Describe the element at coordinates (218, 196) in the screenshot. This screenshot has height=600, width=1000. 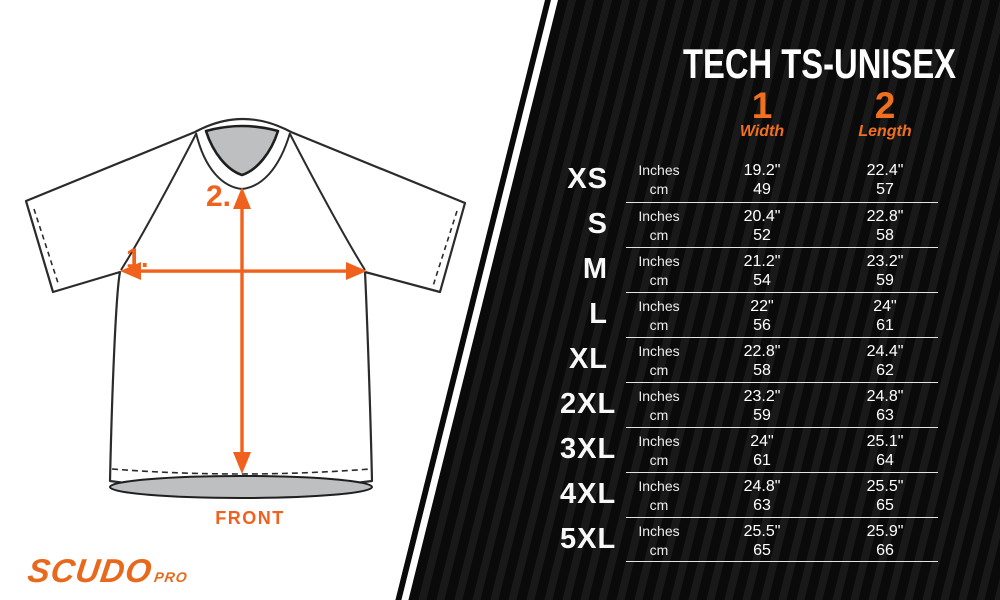
I see `length-marker-label: 2.` at that location.